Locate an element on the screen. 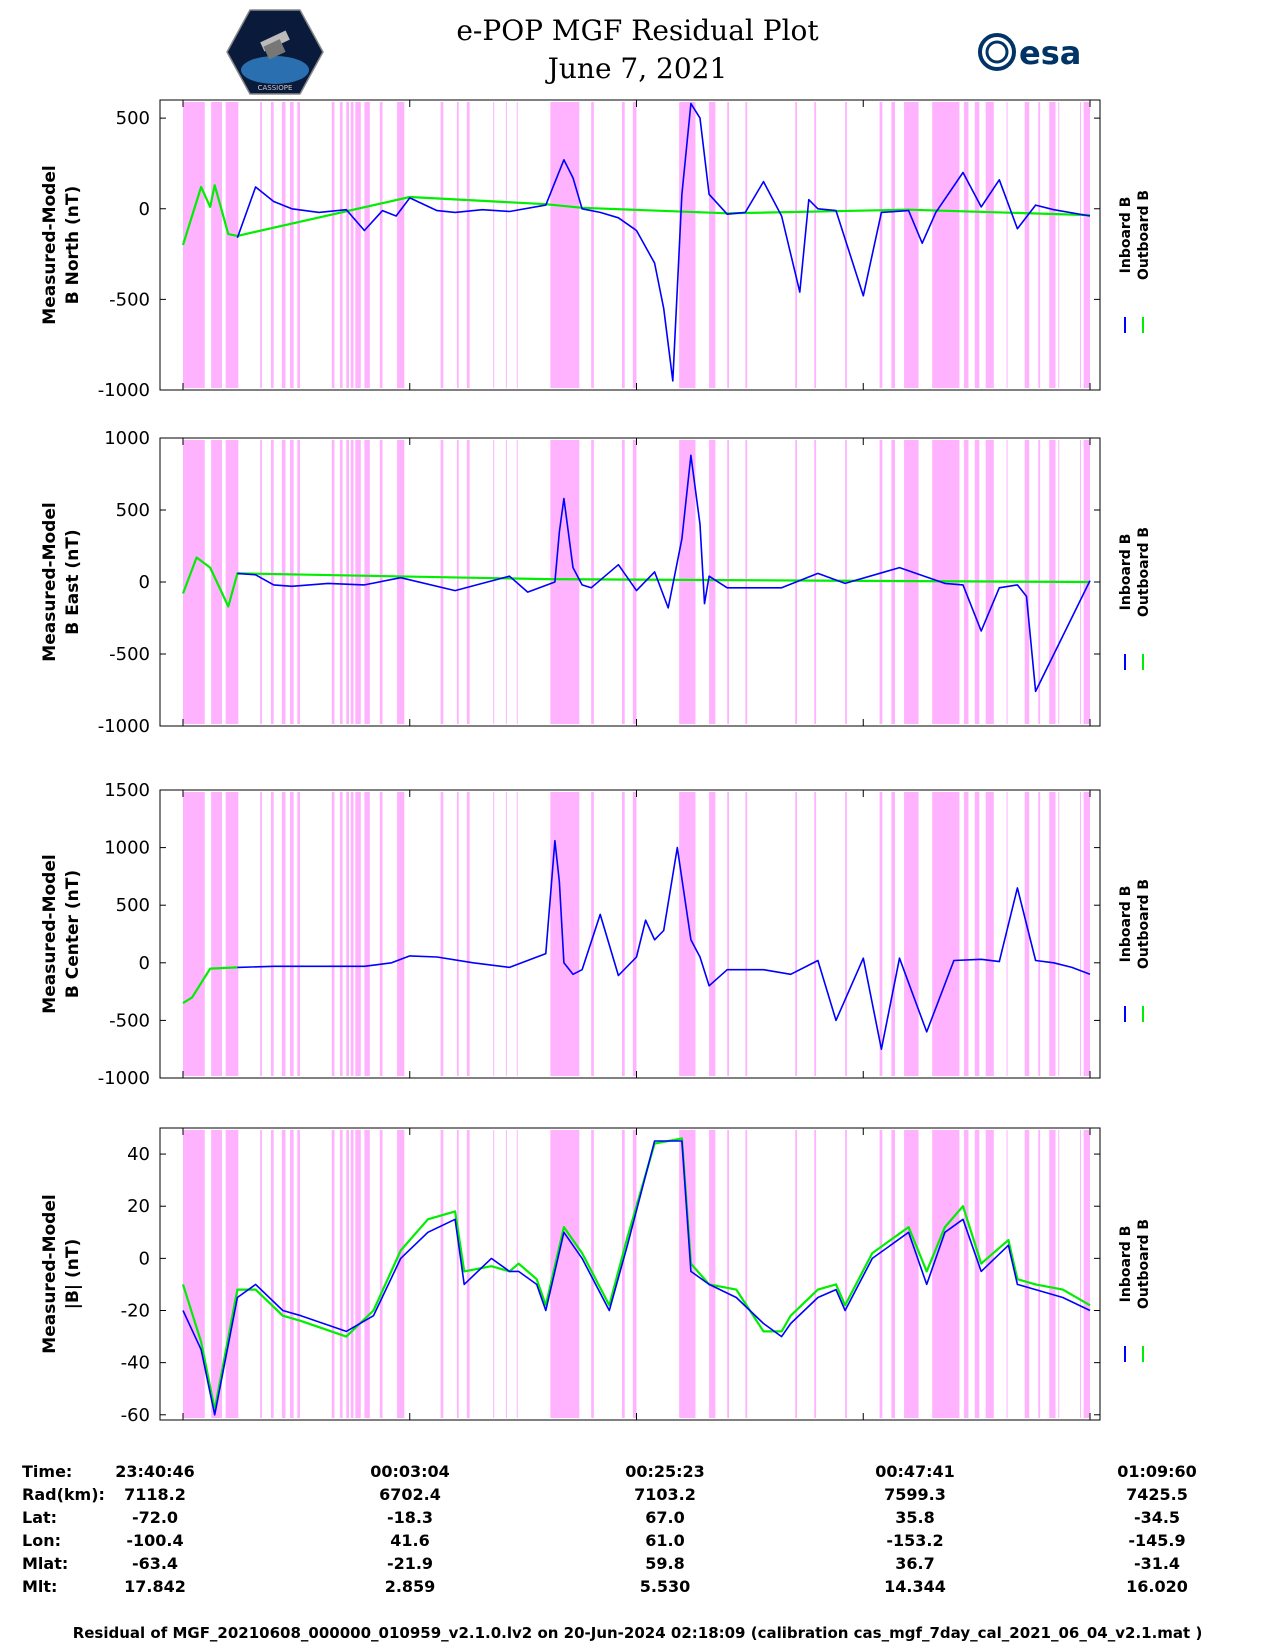 This screenshot has width=1275, height=1650. bcenter-ytick-label: -1000 is located at coordinates (124, 1078).